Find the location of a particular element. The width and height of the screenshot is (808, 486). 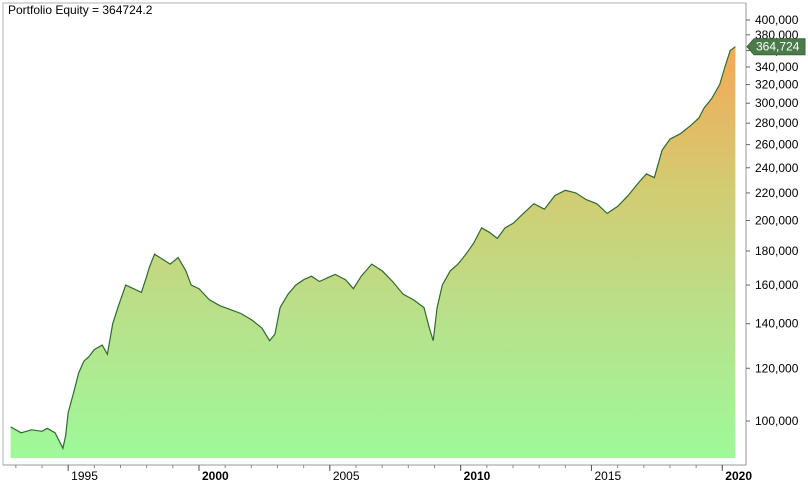

y-tick-label: 220,000 is located at coordinates (777, 193).